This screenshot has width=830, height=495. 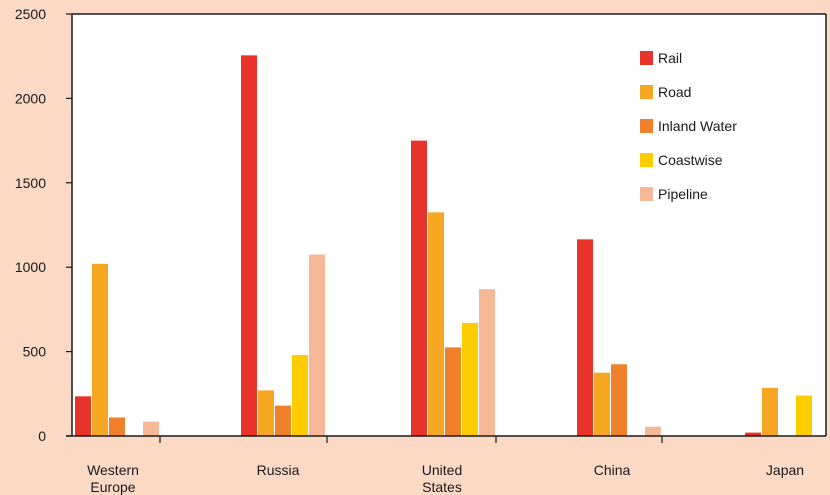 I want to click on x-tick-label-russia: Russia, so click(x=278, y=470).